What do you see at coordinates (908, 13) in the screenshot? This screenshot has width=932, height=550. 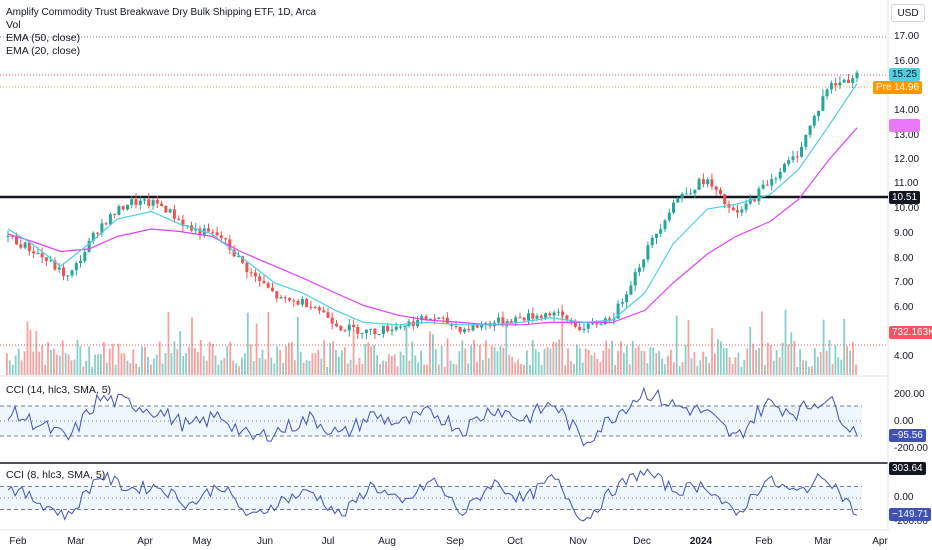 I see `currency-button: USD` at bounding box center [908, 13].